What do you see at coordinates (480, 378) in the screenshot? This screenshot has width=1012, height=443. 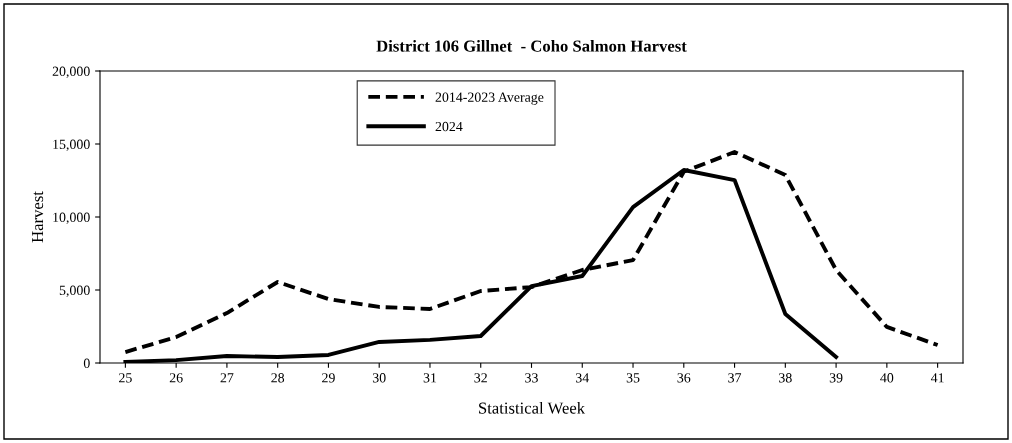 I see `x-tick-label: 32` at bounding box center [480, 378].